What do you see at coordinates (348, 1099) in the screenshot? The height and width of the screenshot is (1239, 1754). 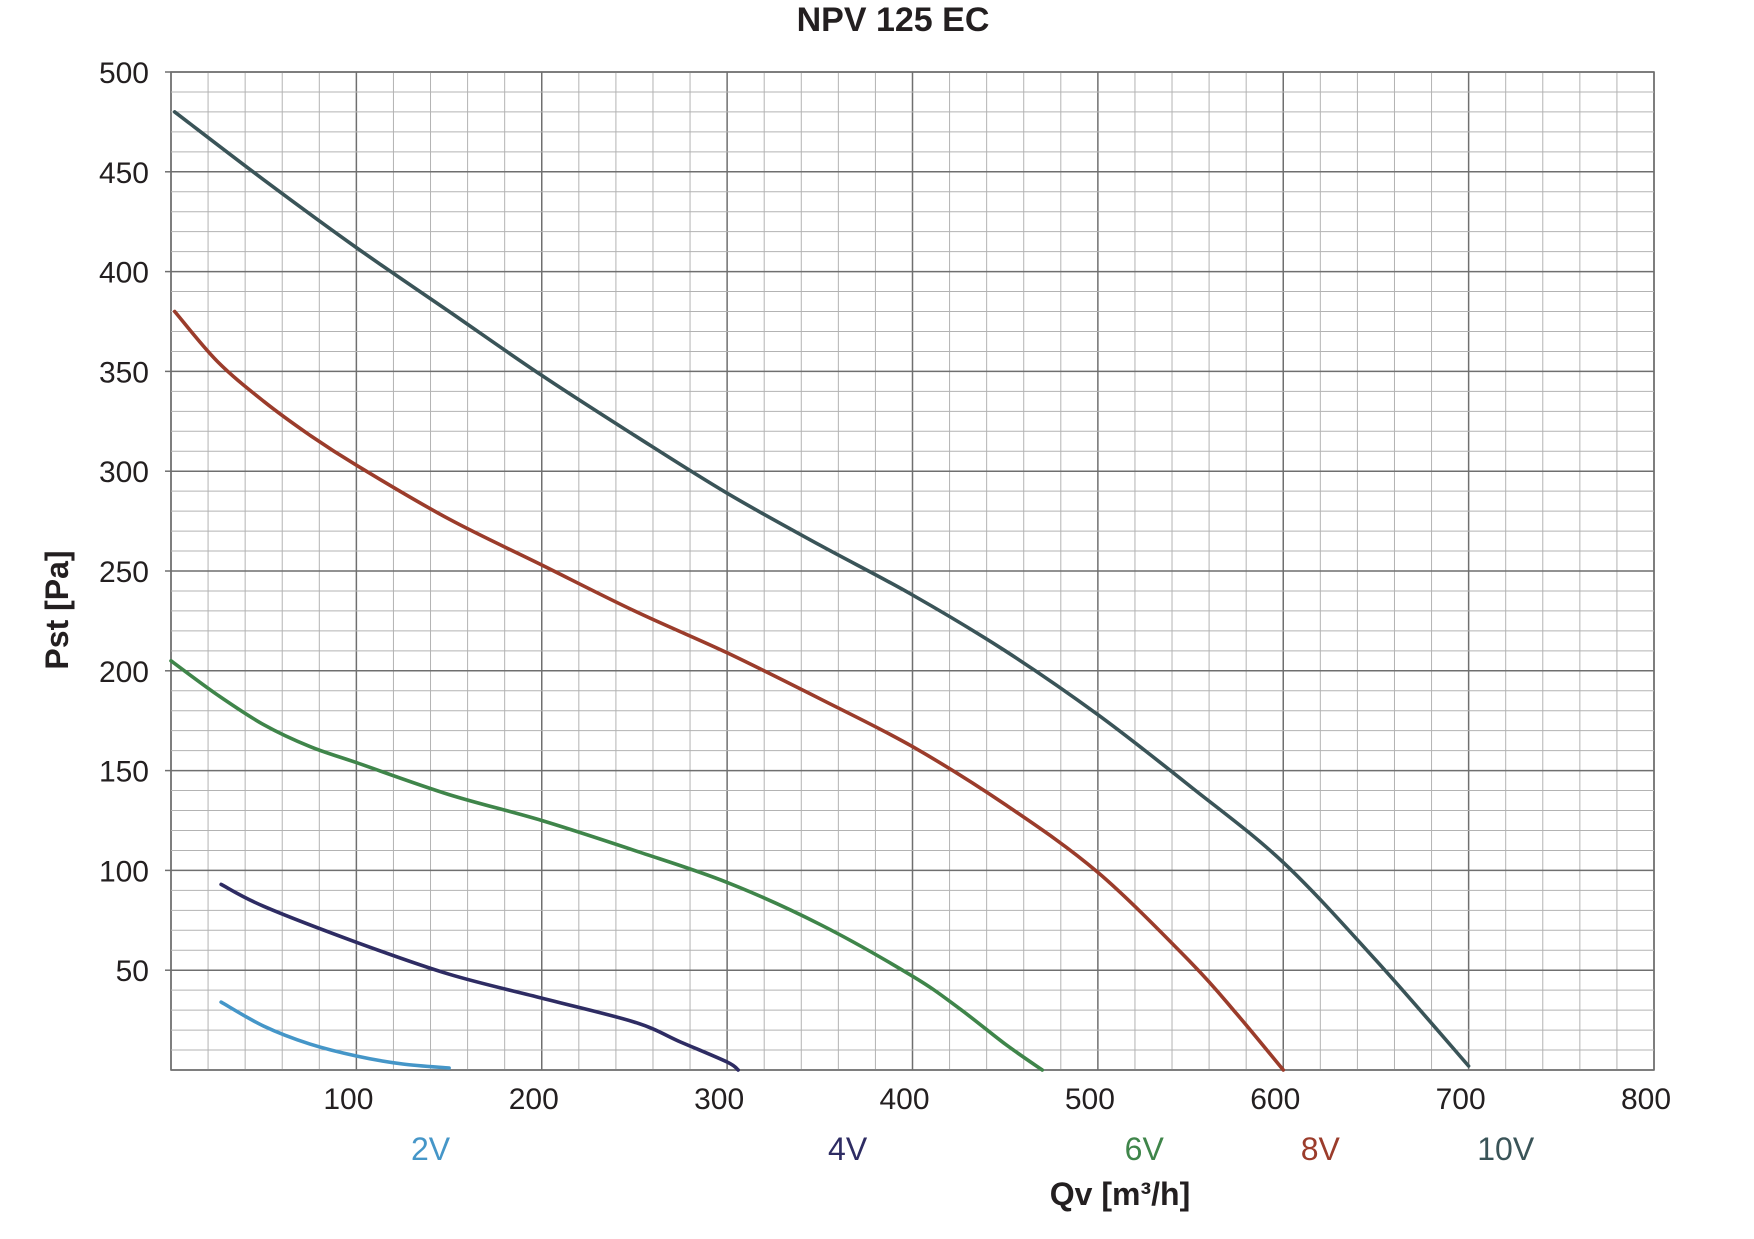 I see `x-tick-label: 100` at bounding box center [348, 1099].